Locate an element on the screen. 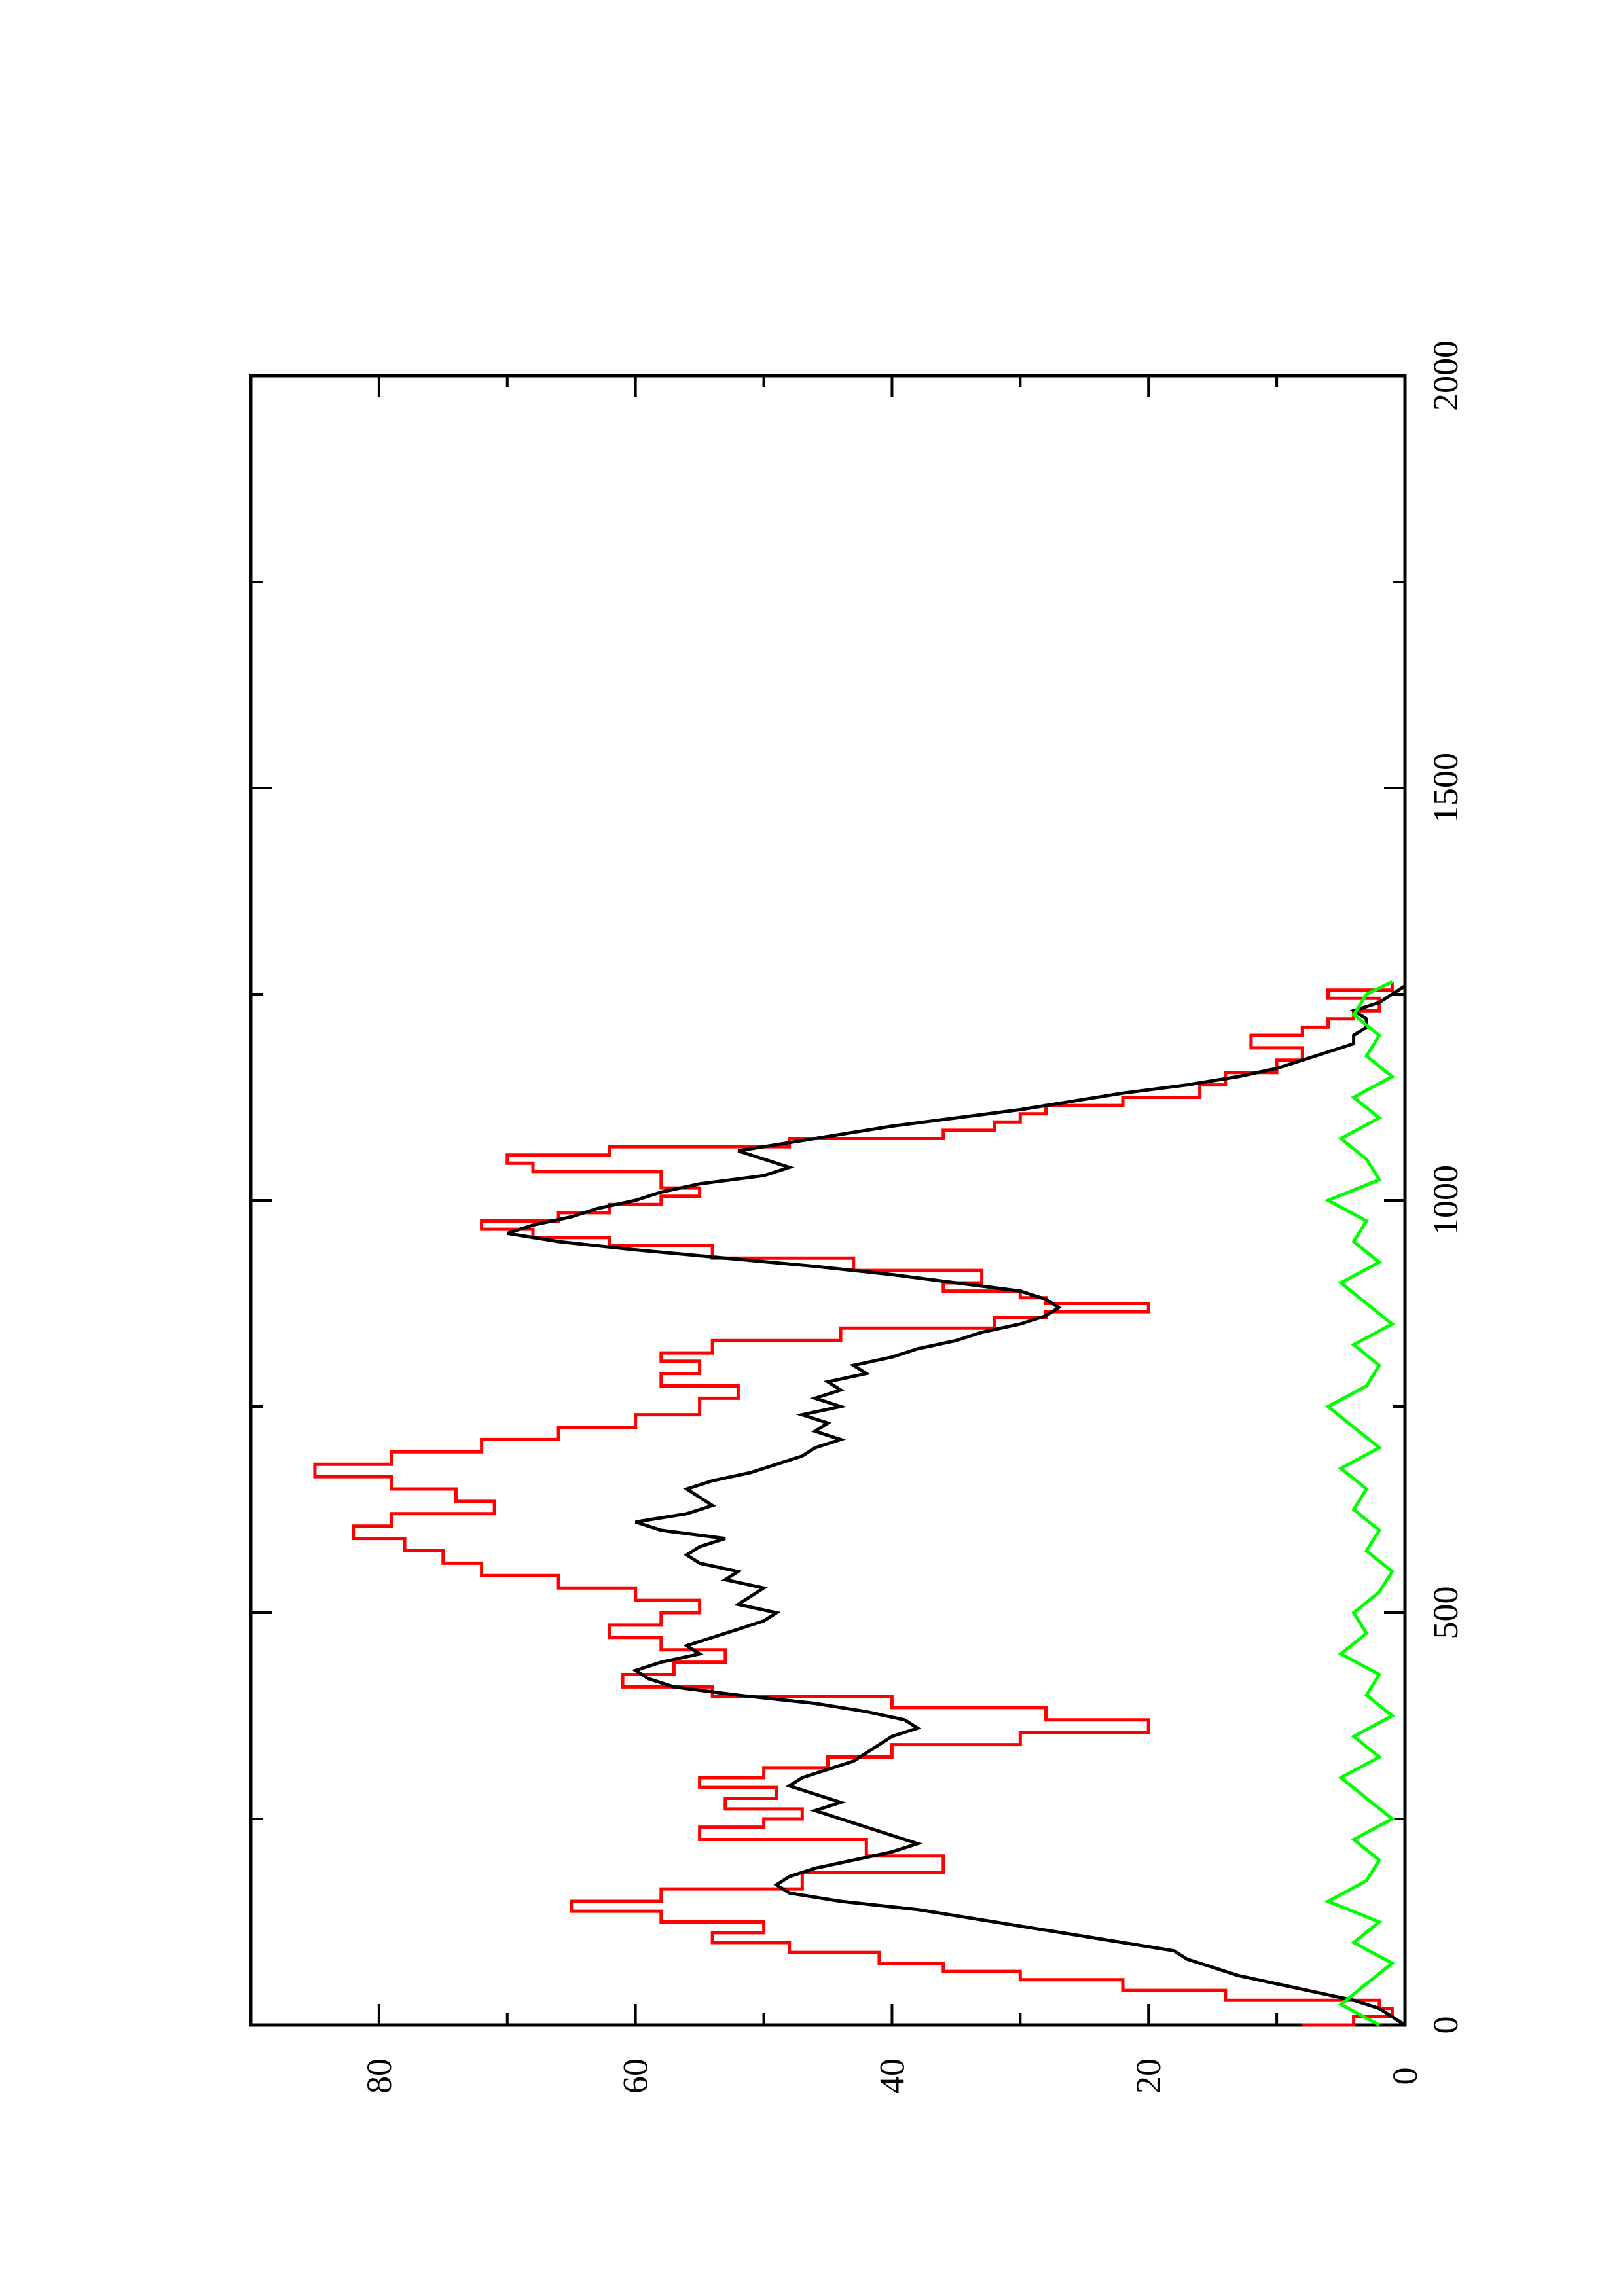 The width and height of the screenshot is (1623, 2296). y-tick-label: 80 is located at coordinates (379, 2076).